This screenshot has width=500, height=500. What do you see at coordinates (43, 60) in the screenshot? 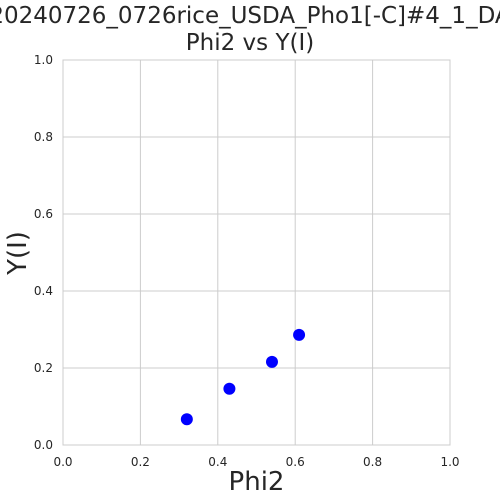
I see `y-tick-label: 1.0` at bounding box center [43, 60].